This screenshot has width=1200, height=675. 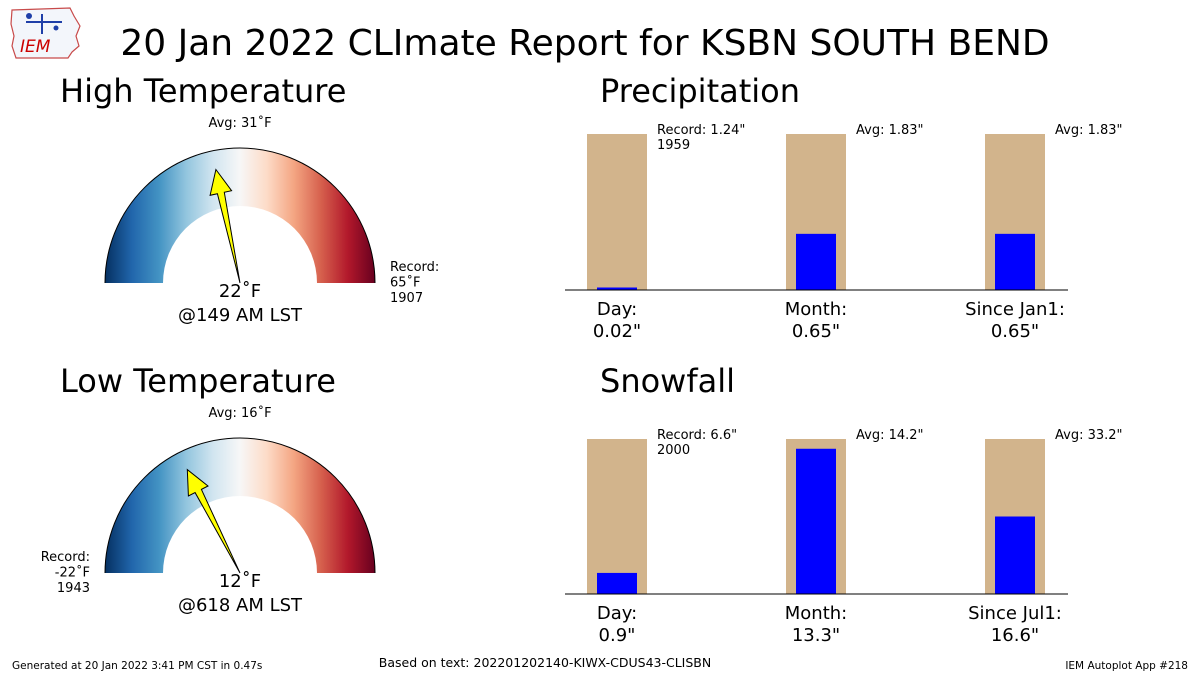 What do you see at coordinates (667, 381) in the screenshot?
I see `bar-chart-title: Snowfall` at bounding box center [667, 381].